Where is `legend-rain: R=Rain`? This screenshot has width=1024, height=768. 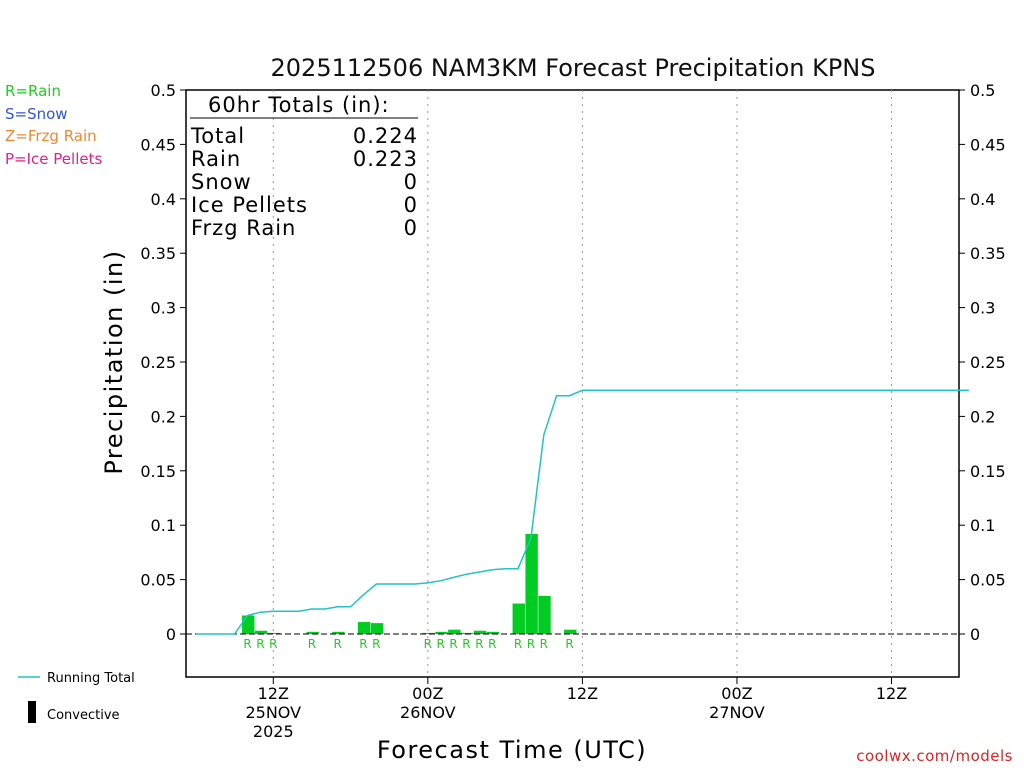 legend-rain: R=Rain is located at coordinates (33, 91).